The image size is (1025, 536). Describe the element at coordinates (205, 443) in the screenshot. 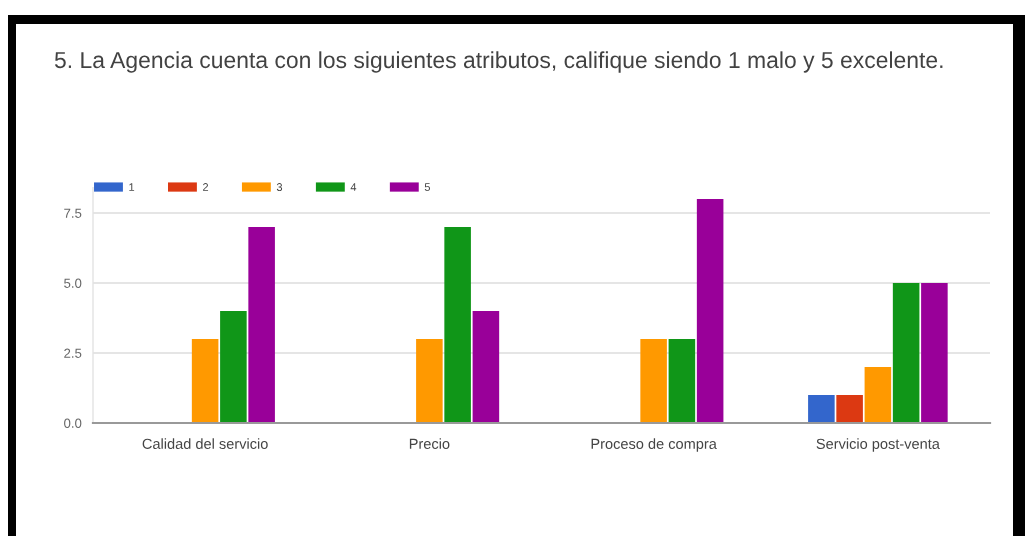

I see `x-tick-label: Calidad del servicio` at that location.